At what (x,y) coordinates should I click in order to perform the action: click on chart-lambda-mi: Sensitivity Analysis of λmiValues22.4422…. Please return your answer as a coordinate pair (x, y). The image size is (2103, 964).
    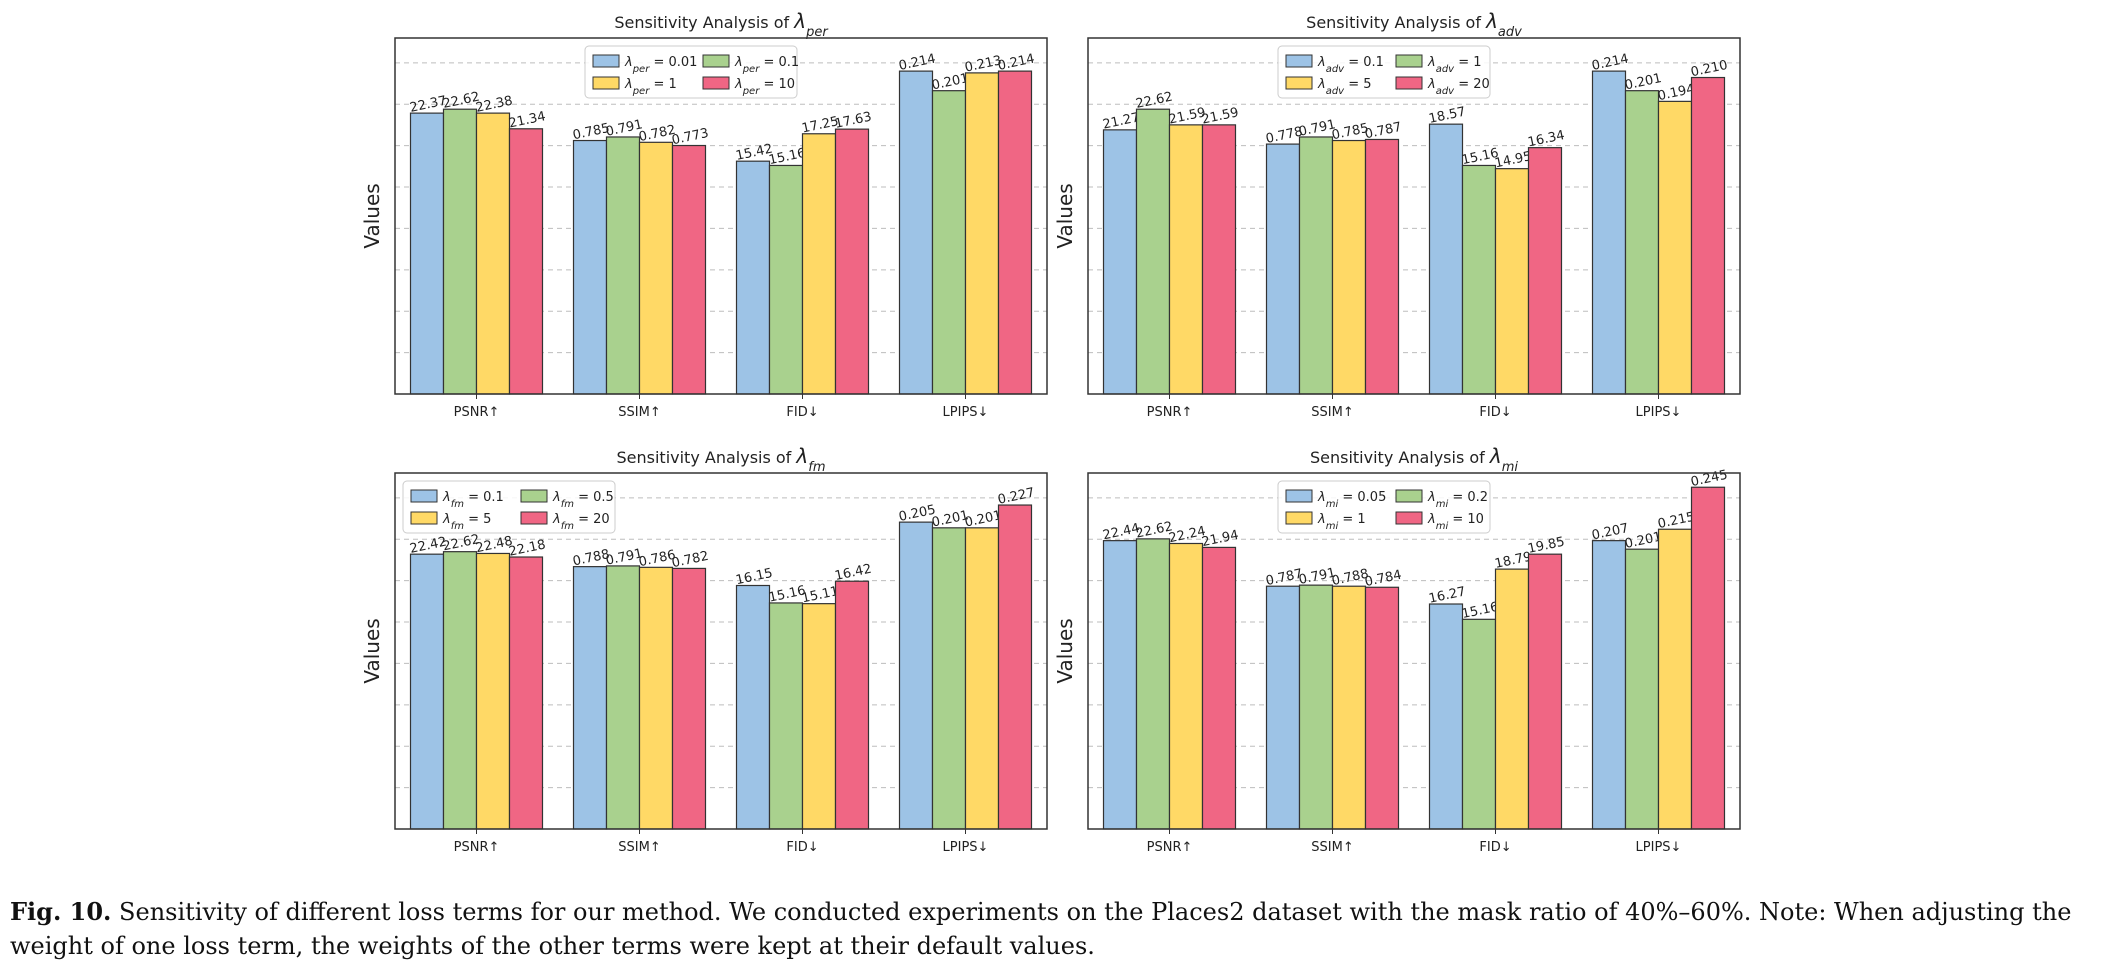
    Looking at the image, I should click on (1397, 650).